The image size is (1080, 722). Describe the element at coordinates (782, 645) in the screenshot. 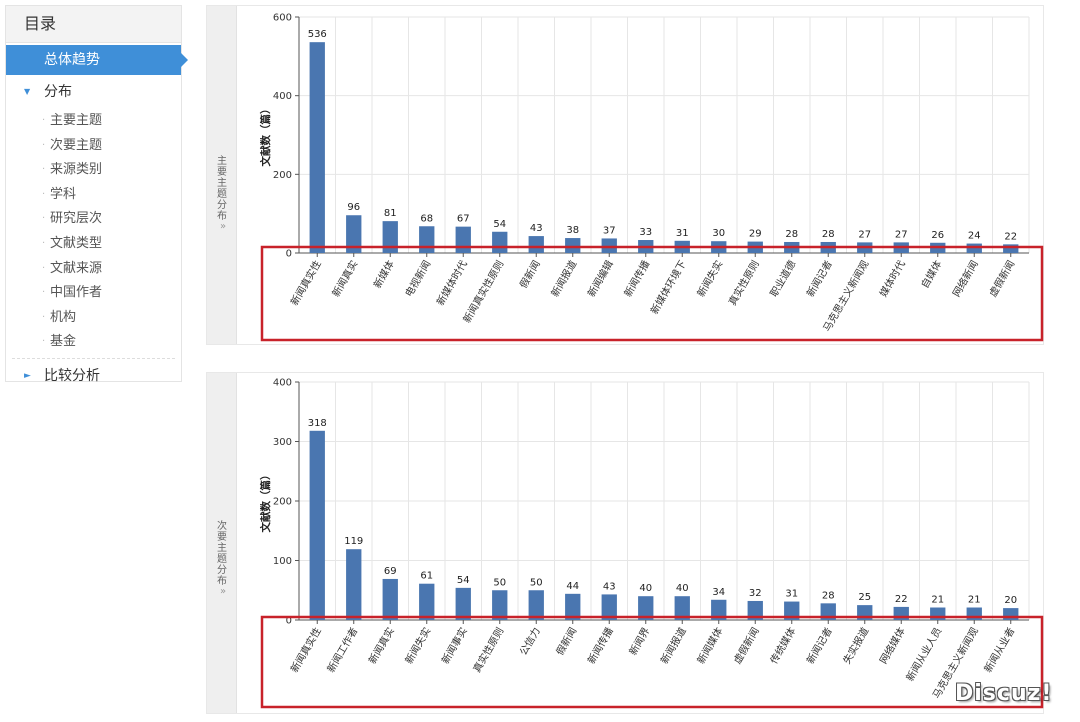

I see `x-tick-label: 传统媒体` at that location.